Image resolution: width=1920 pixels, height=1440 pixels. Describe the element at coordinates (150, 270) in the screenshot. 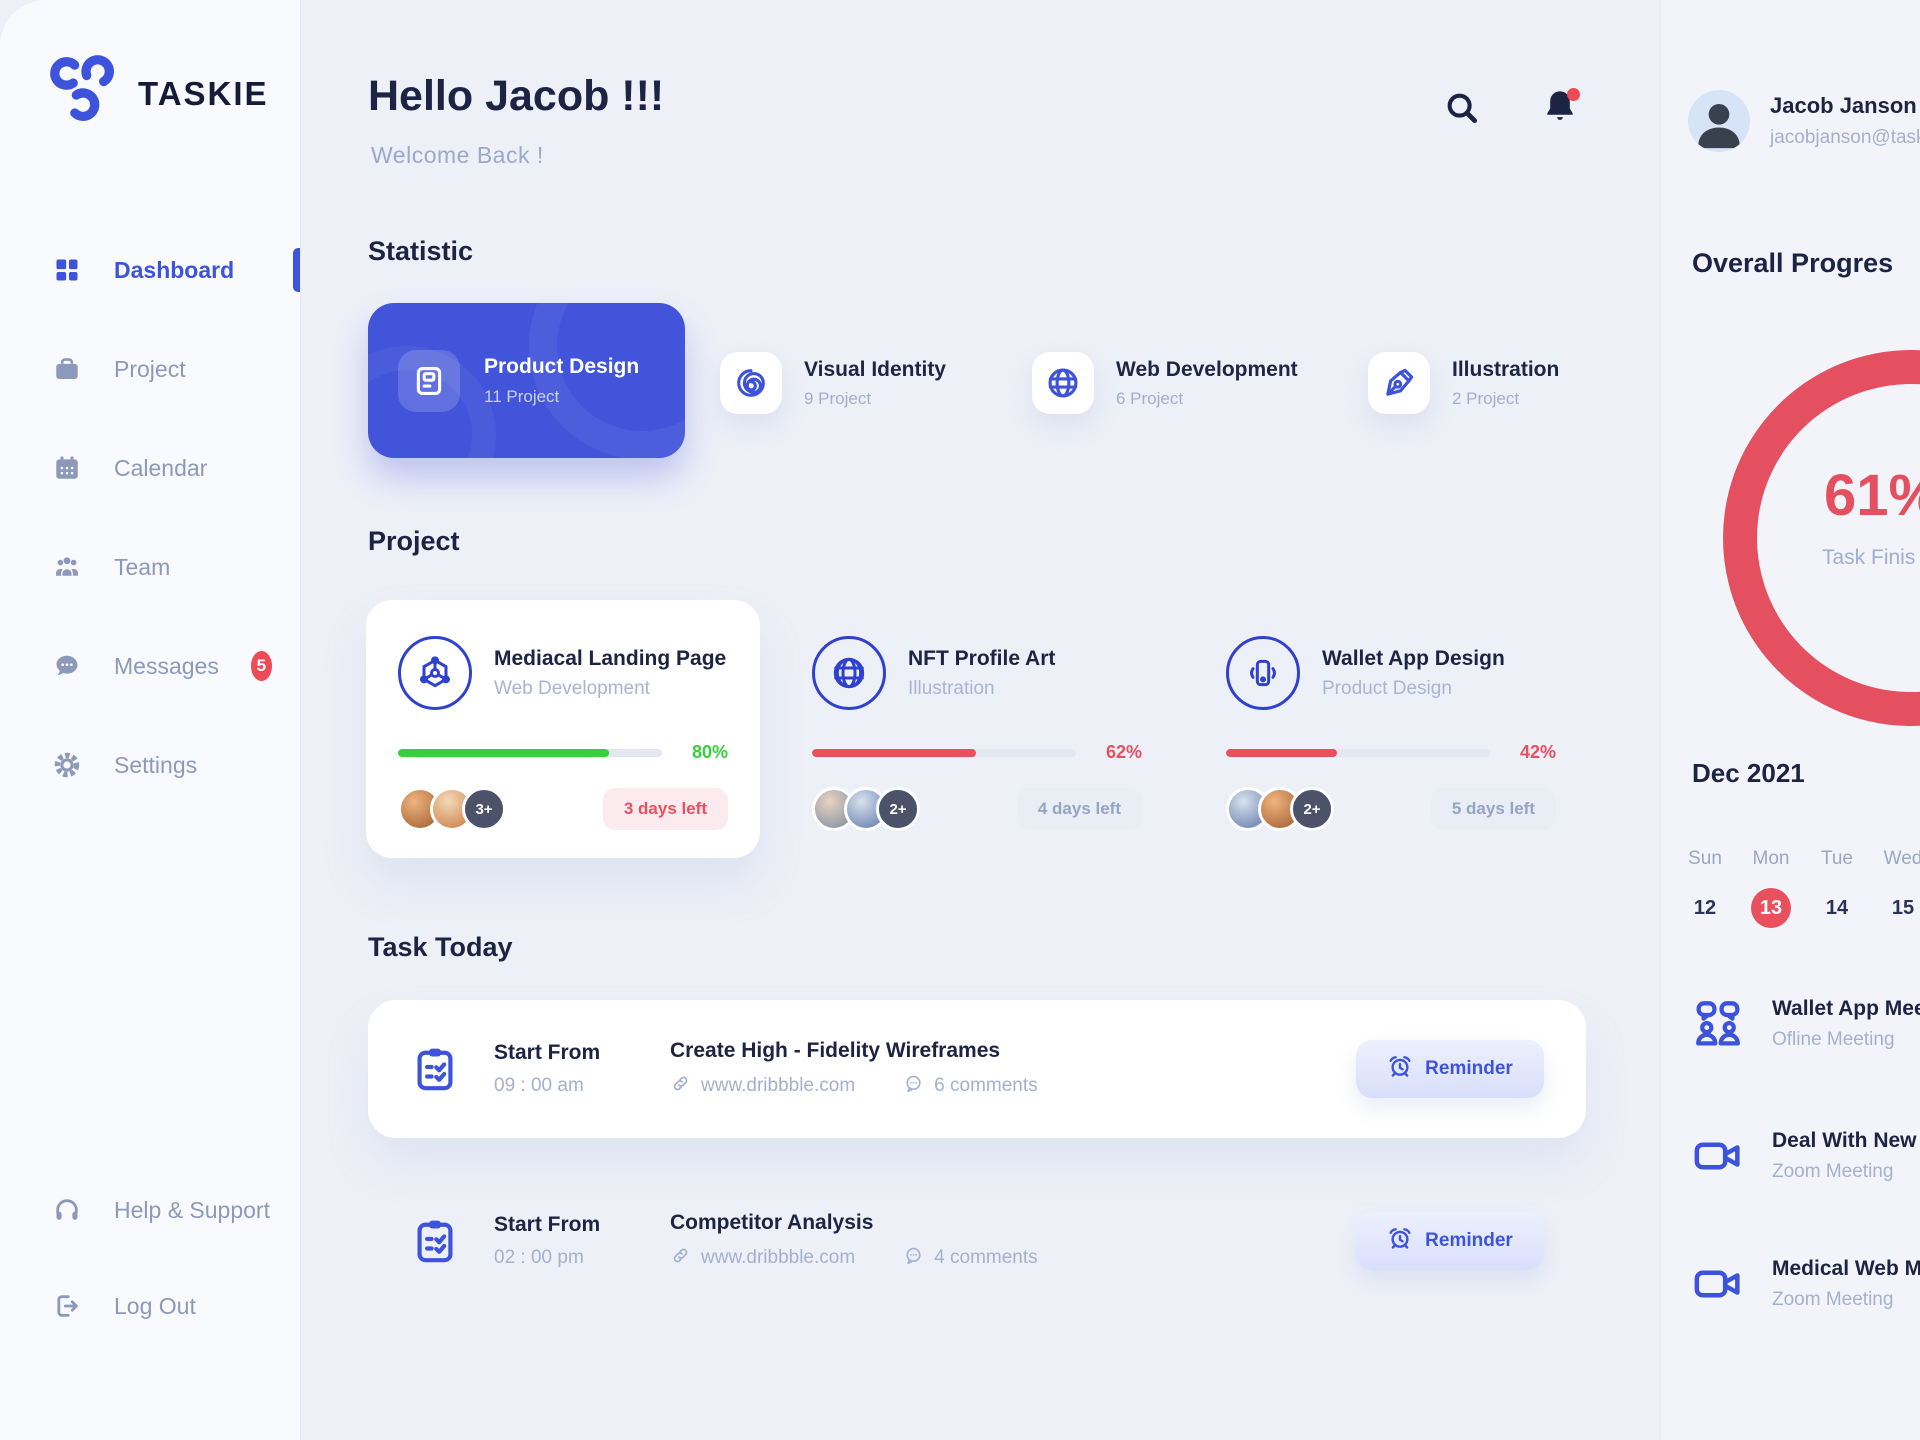

I see `sidebar-item-dashboard: Dashboard` at that location.